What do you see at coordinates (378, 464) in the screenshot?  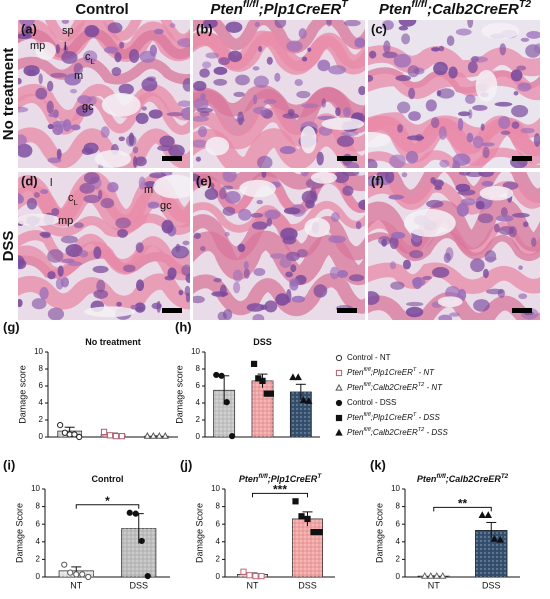 I see `panel-label: (k)` at bounding box center [378, 464].